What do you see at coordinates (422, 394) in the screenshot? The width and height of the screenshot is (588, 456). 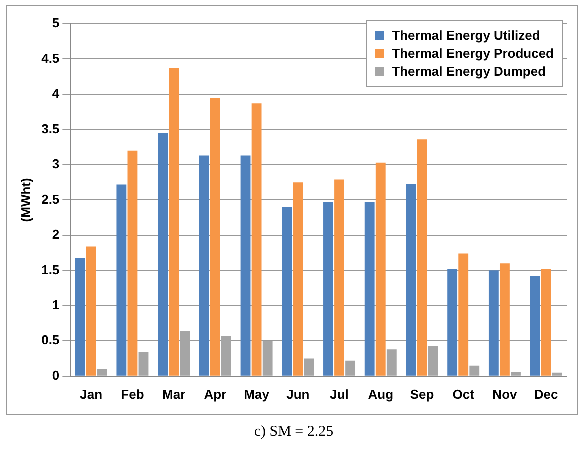 I see `x-tick-label: Sep` at bounding box center [422, 394].